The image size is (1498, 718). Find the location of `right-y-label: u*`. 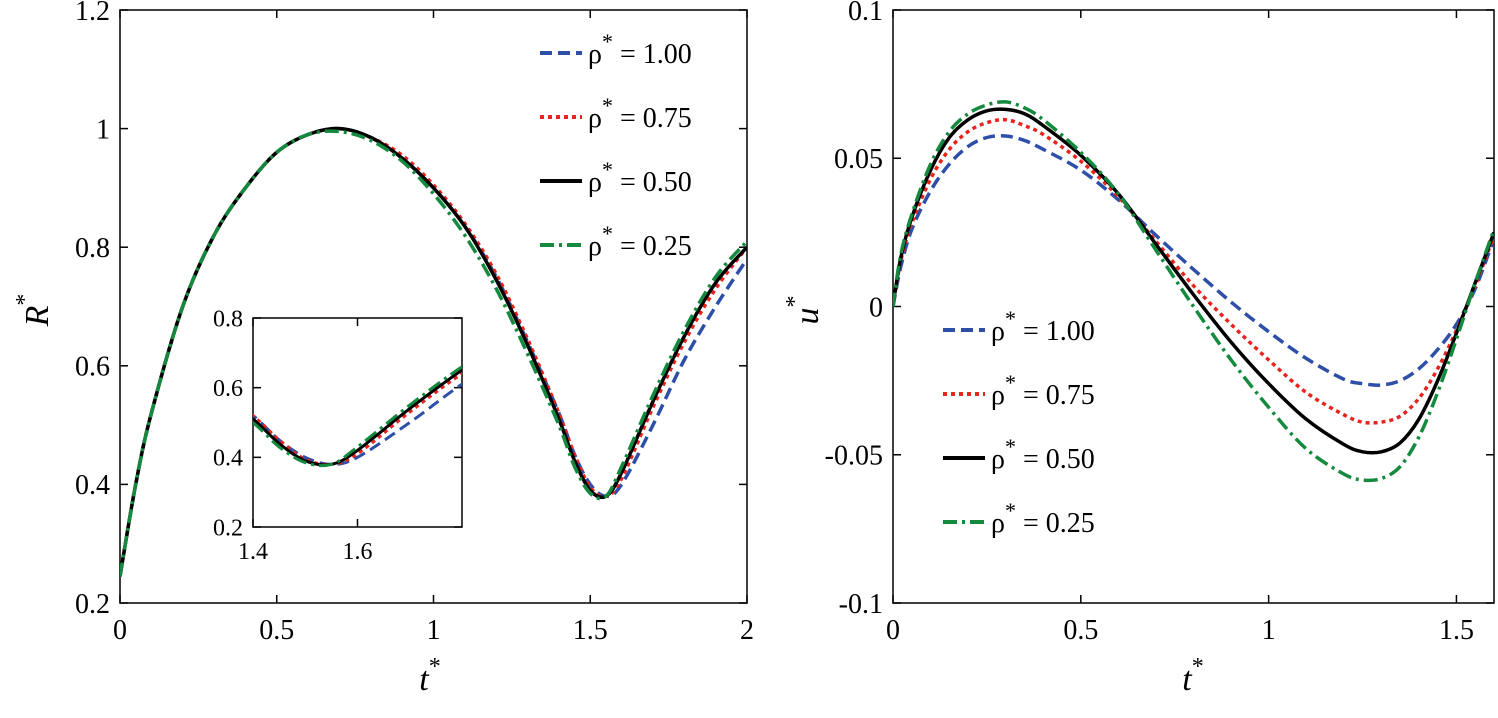

right-y-label: u* is located at coordinates (804, 310).